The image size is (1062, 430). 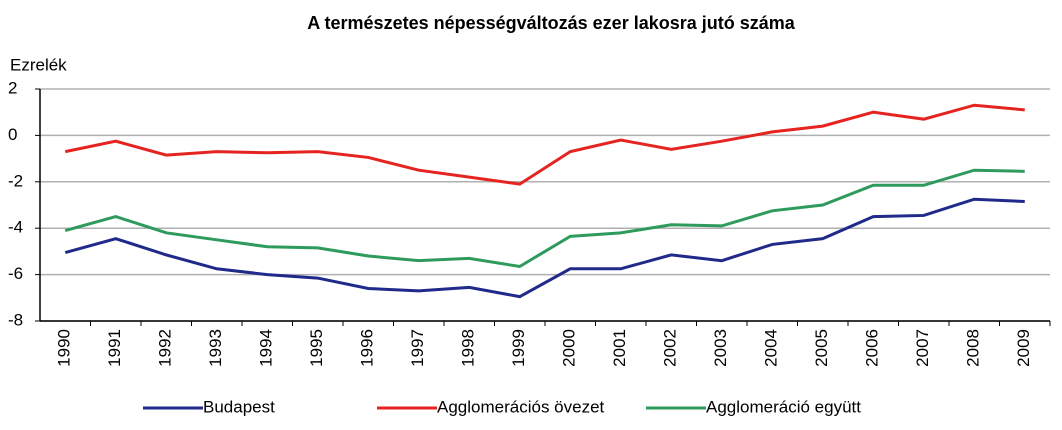 What do you see at coordinates (12, 134) in the screenshot?
I see `y-tick-label: 0` at bounding box center [12, 134].